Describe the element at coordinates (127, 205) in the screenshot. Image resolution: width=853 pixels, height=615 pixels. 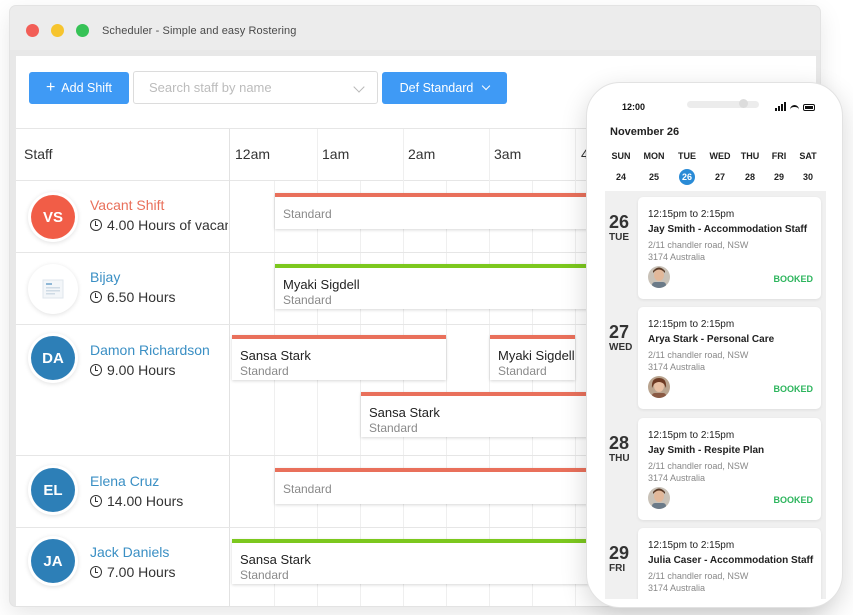
I see `staff-name: Vacant Shift` at that location.